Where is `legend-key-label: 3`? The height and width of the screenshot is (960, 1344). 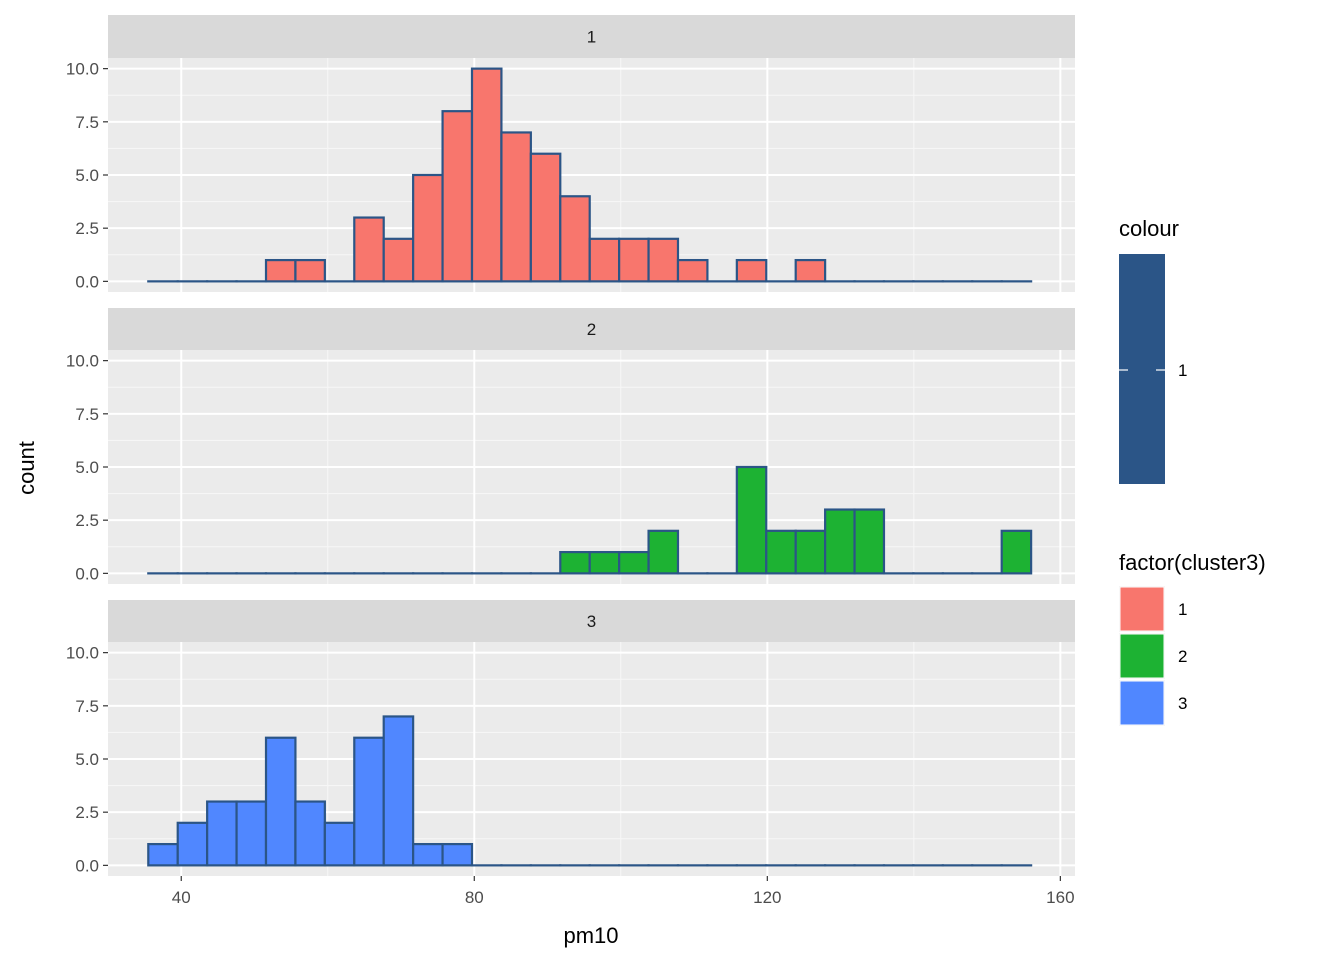
legend-key-label: 3 is located at coordinates (1182, 703).